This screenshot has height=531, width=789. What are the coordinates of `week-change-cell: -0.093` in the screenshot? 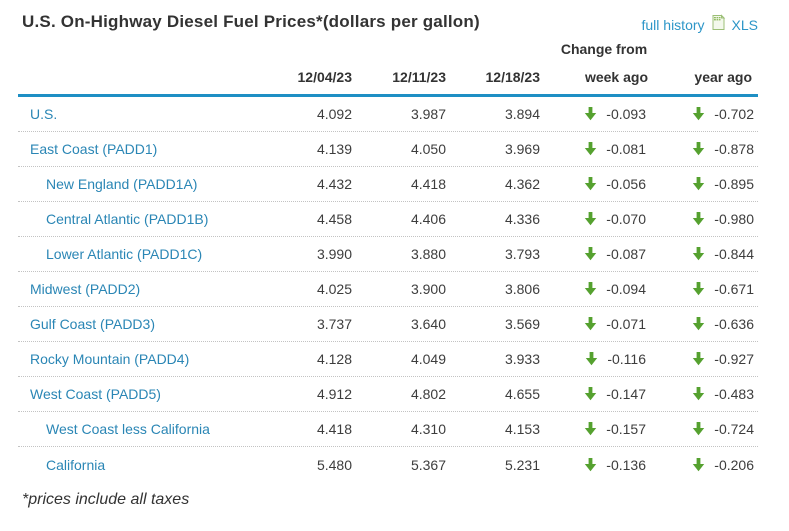 It's located at (594, 114).